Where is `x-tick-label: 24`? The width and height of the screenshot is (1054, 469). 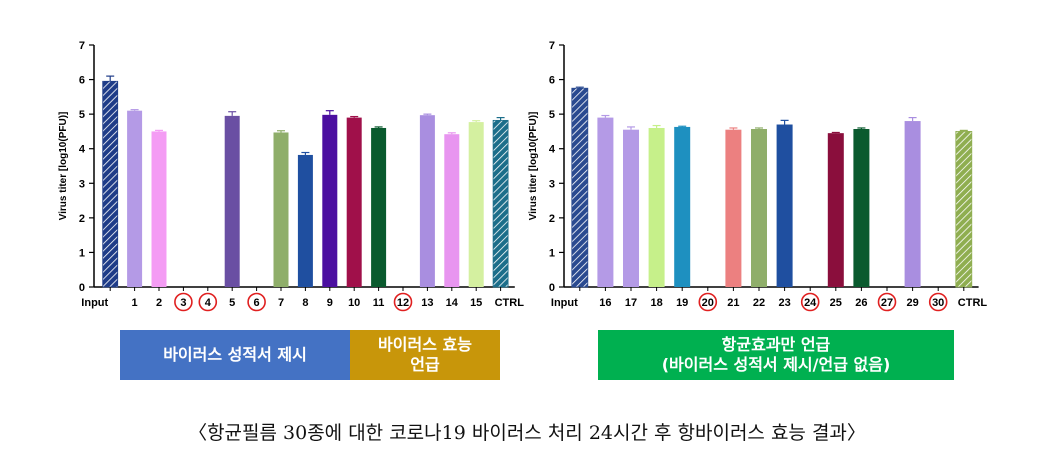 x-tick-label: 24 is located at coordinates (810, 303).